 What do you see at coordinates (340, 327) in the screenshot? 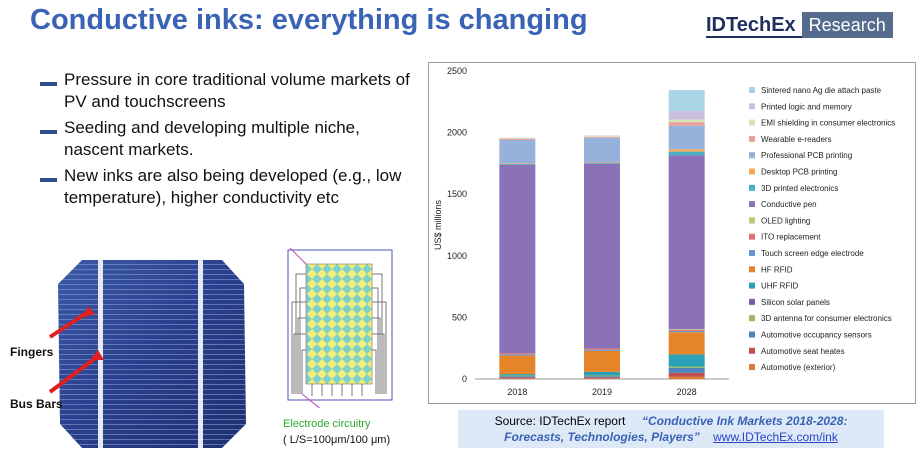
I see `electrode-circuitry-image` at bounding box center [340, 327].